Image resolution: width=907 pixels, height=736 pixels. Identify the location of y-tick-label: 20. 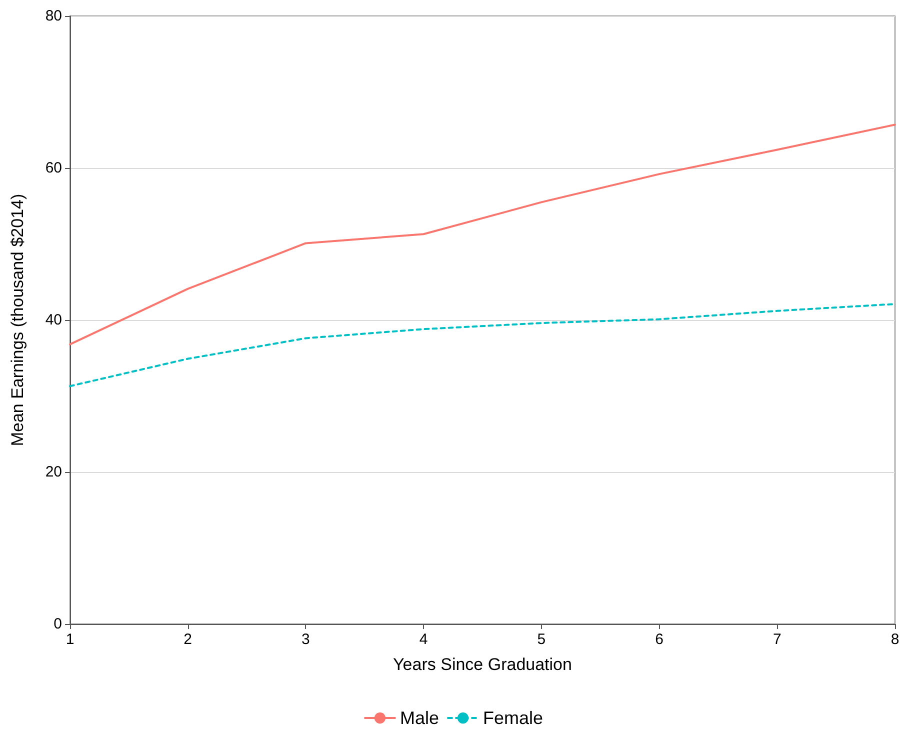
(53, 472).